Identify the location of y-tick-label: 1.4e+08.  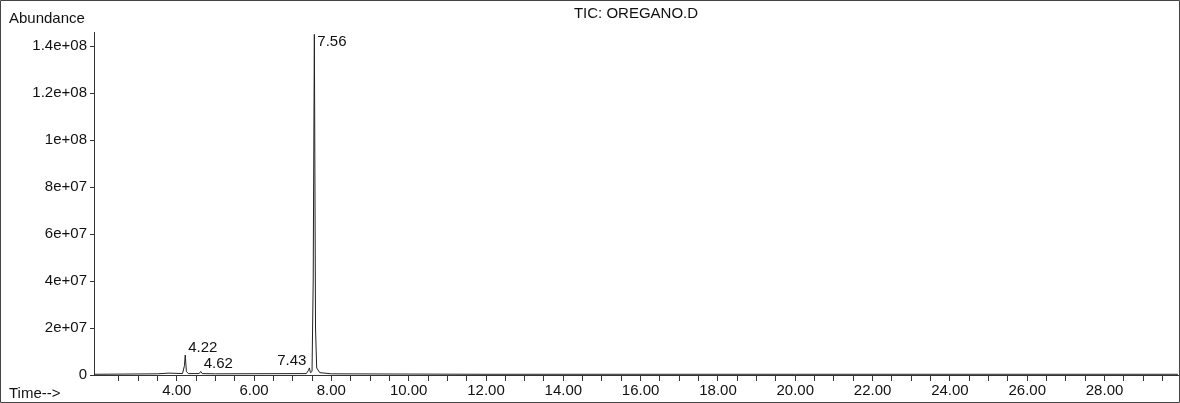
(59, 45).